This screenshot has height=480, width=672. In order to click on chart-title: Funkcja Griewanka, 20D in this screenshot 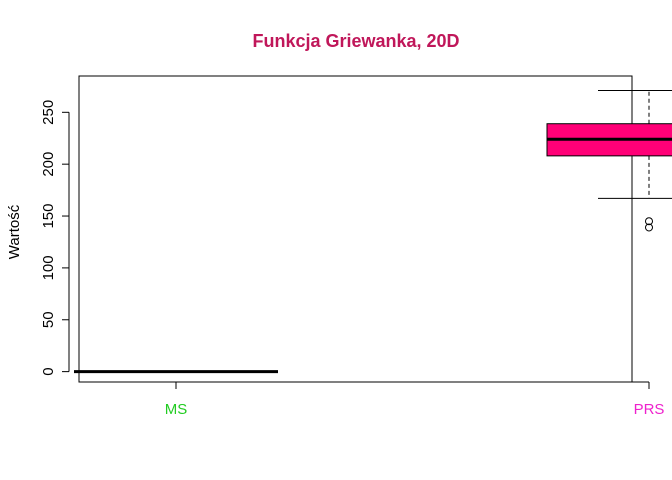, I will do `click(355, 41)`.